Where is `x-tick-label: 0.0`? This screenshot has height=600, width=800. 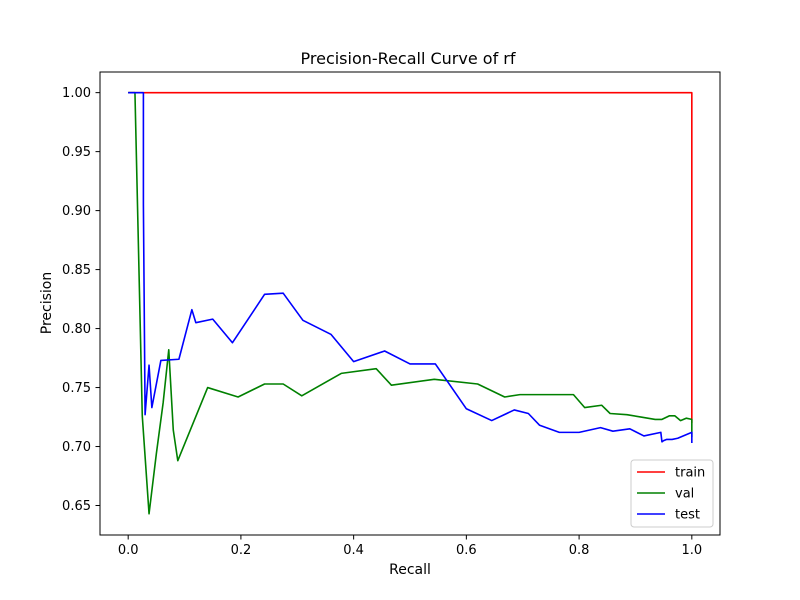
x-tick-label: 0.0 is located at coordinates (128, 550).